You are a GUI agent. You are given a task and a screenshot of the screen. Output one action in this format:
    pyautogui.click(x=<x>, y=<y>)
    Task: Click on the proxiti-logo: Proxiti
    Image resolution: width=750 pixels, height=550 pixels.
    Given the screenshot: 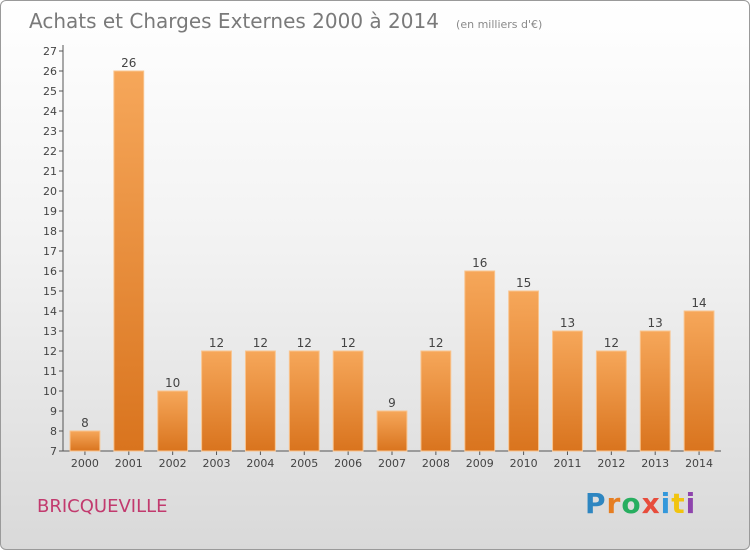 What is the action you would take?
    pyautogui.click(x=640, y=503)
    